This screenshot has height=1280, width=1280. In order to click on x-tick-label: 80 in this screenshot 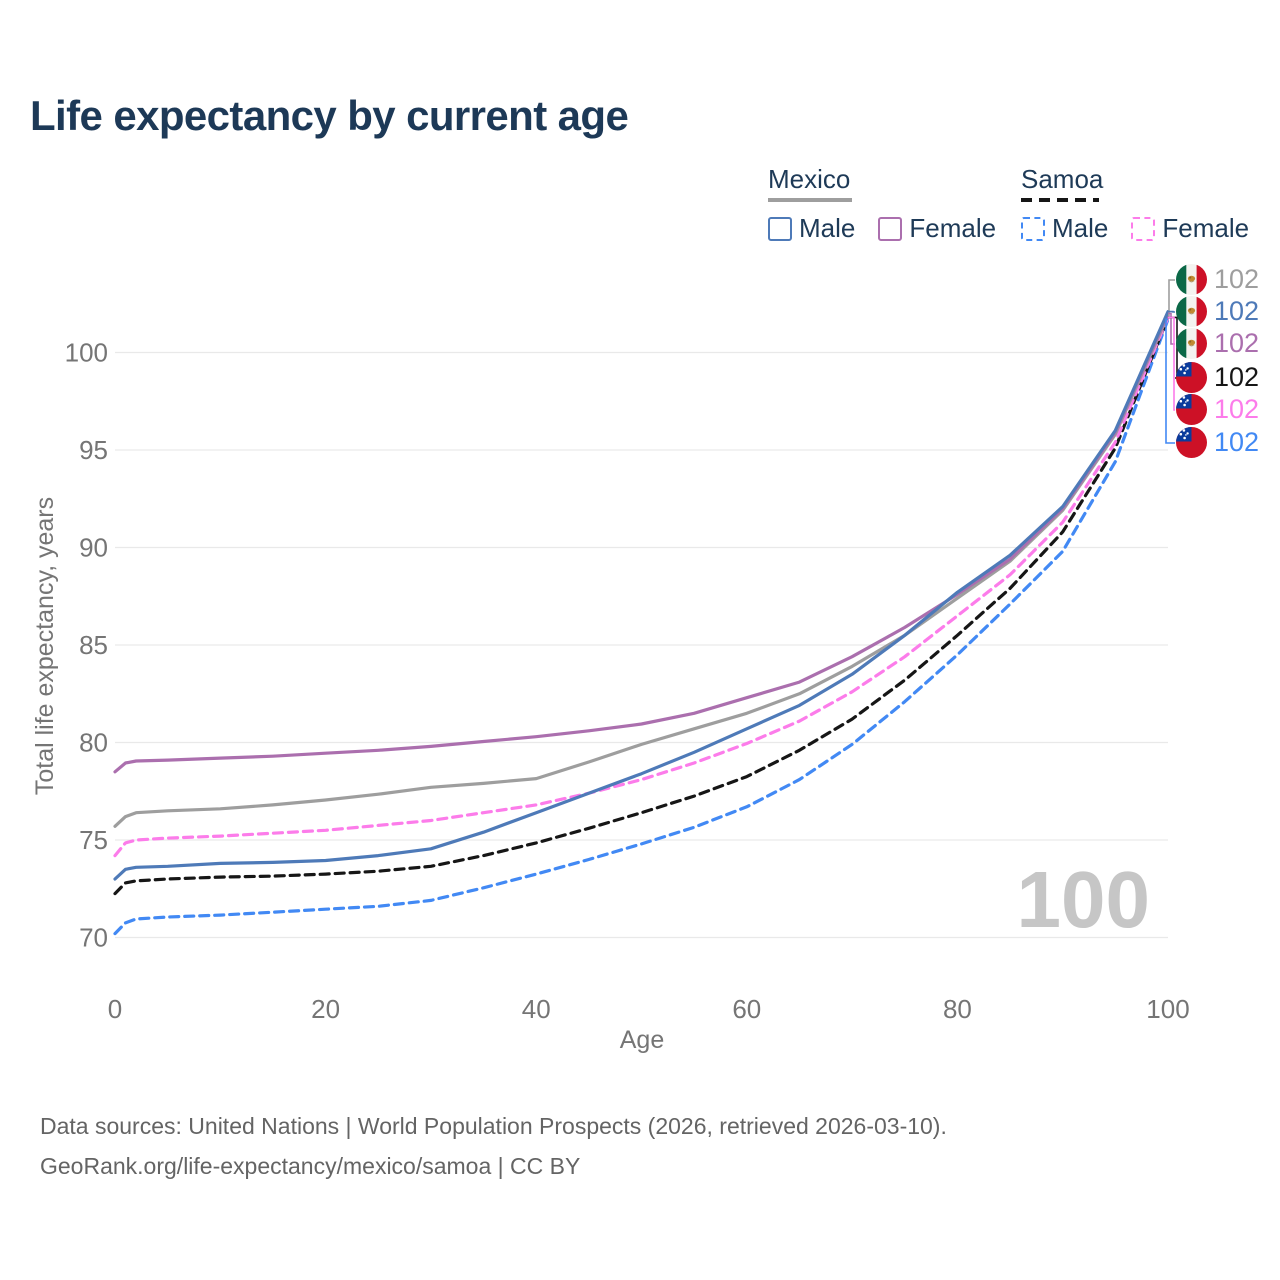, I will do `click(957, 1009)`.